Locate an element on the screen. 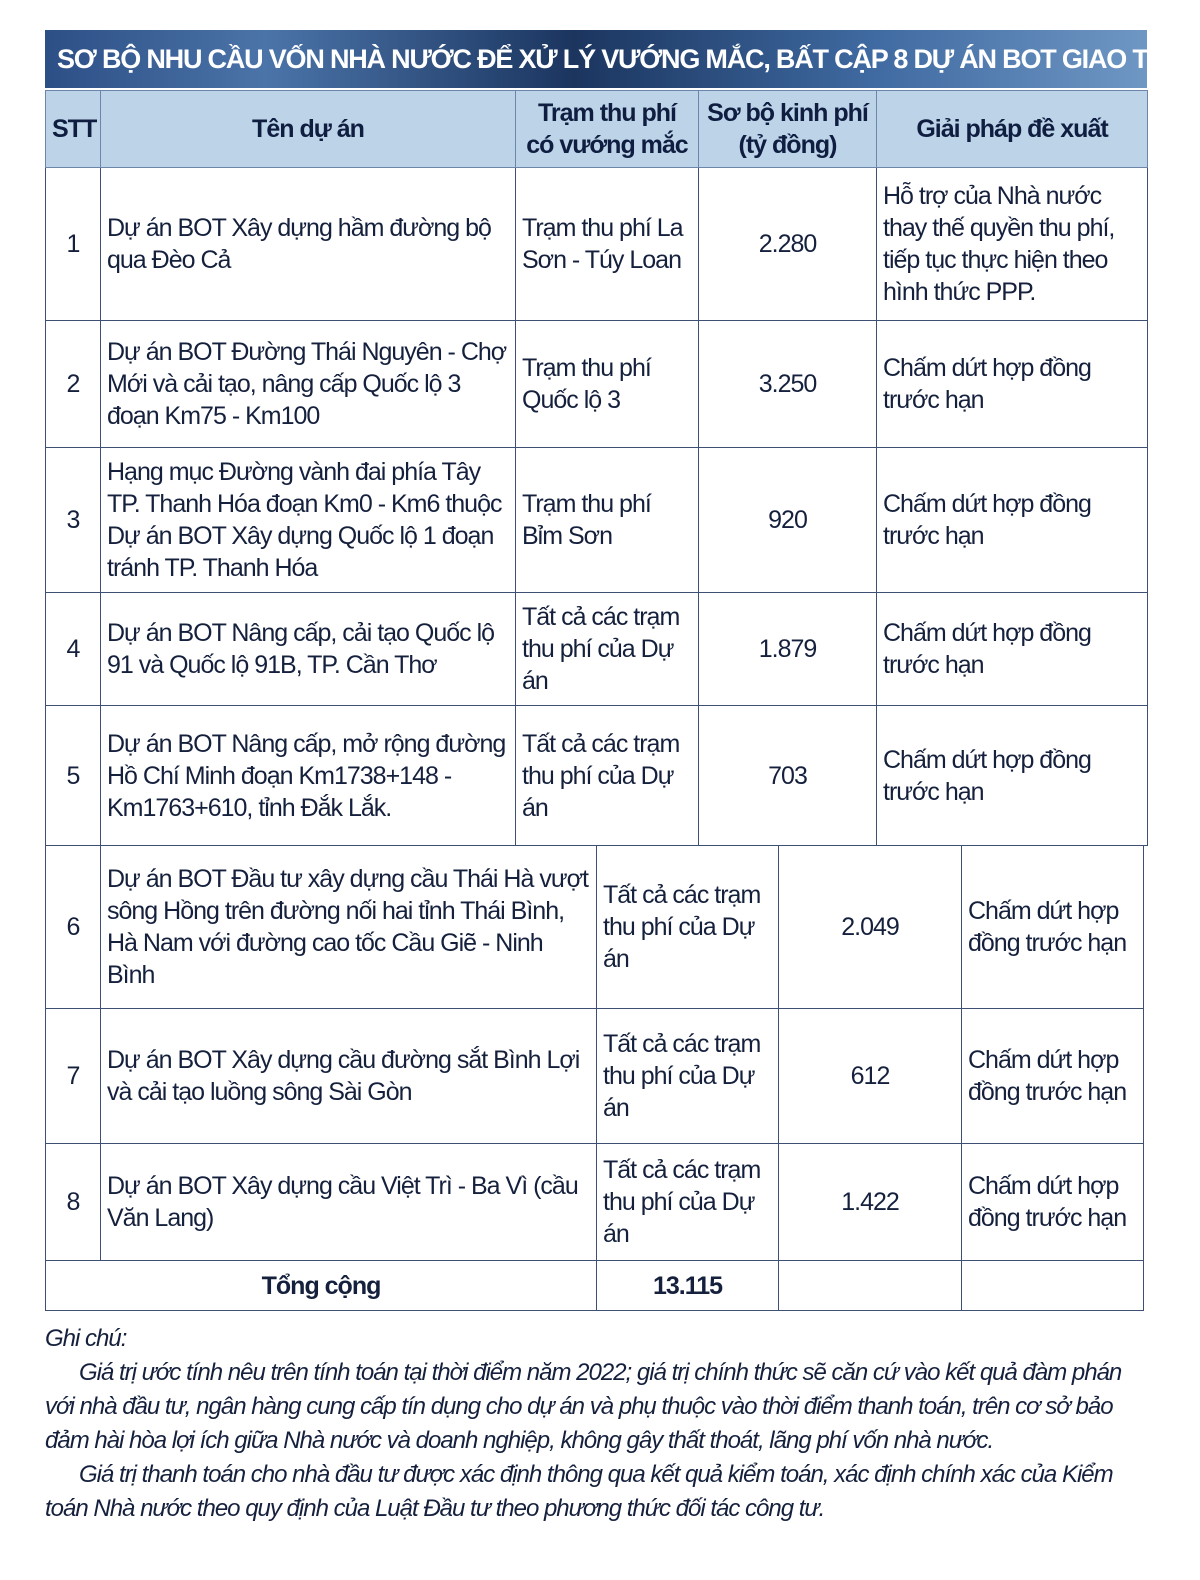 The image size is (1200, 1580). notes-heading: Ghi chú: is located at coordinates (86, 1338).